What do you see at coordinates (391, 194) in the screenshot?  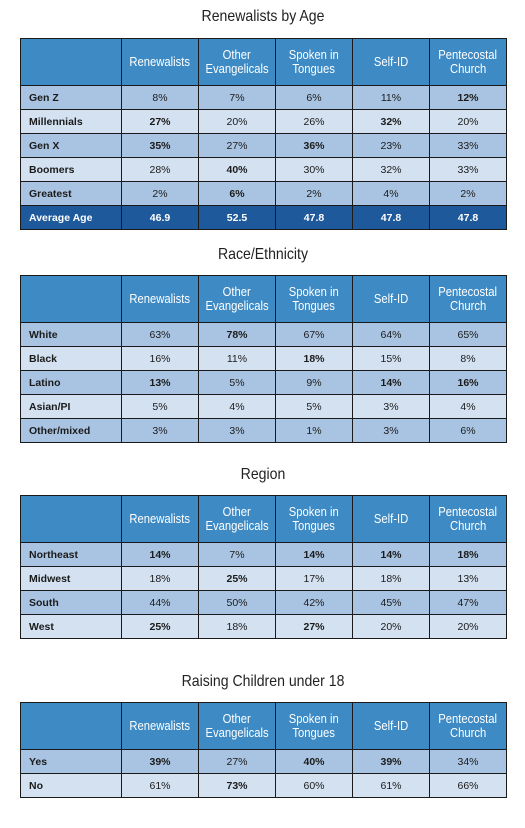 I see `table-cell: 4%` at bounding box center [391, 194].